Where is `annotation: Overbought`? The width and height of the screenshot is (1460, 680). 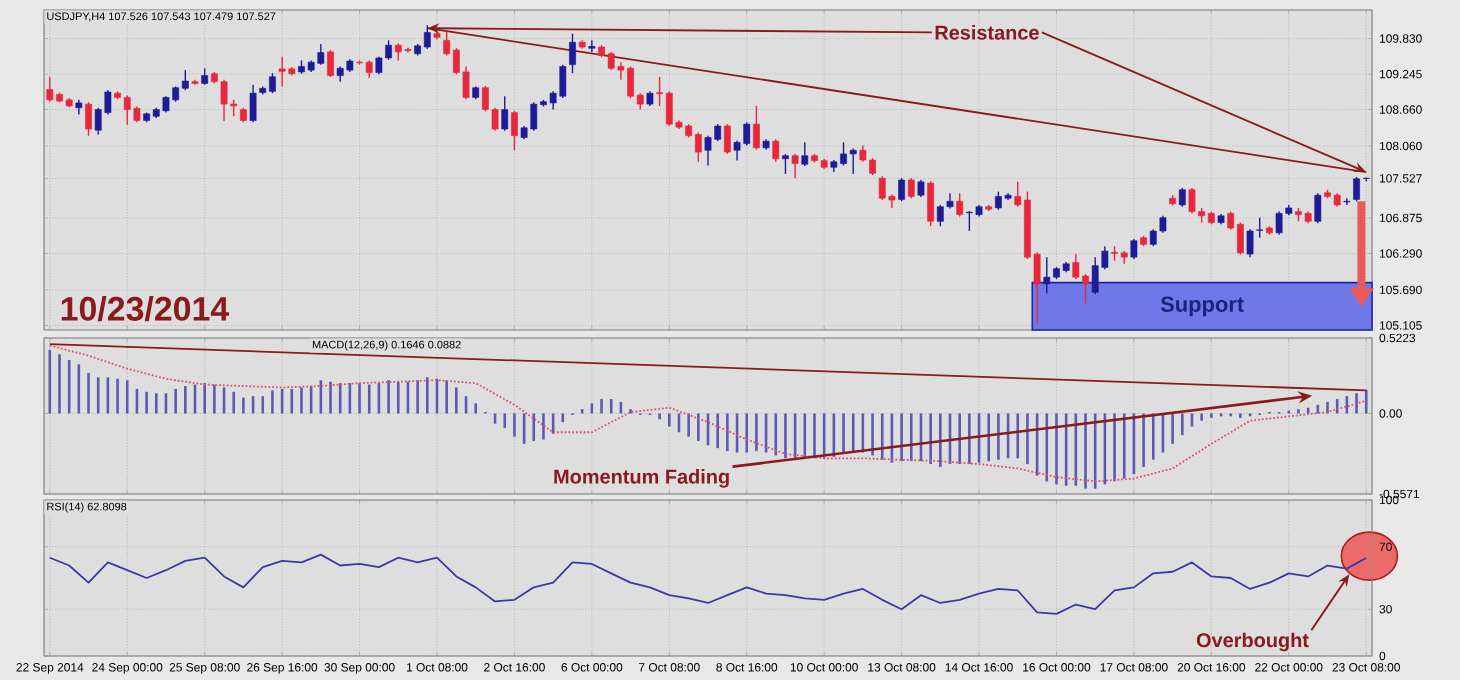 annotation: Overbought is located at coordinates (1252, 642).